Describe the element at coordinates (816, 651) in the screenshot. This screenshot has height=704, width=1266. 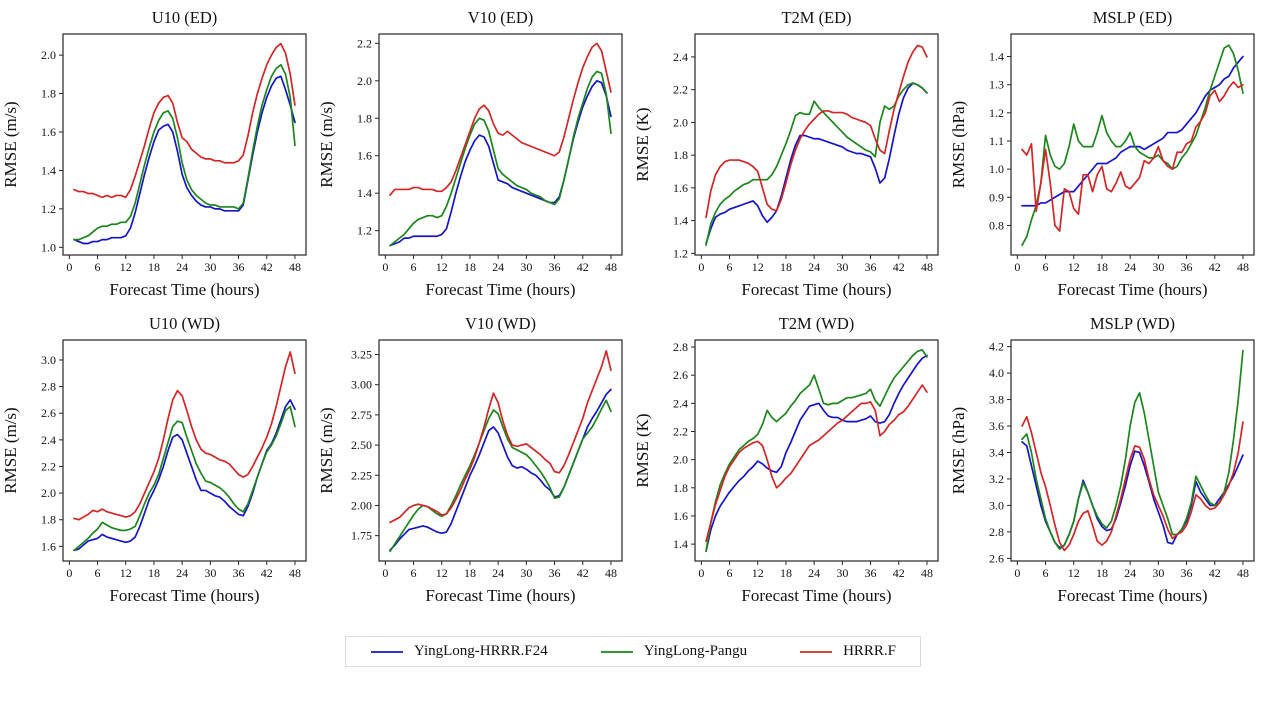
I see `legend-line-icon-red` at that location.